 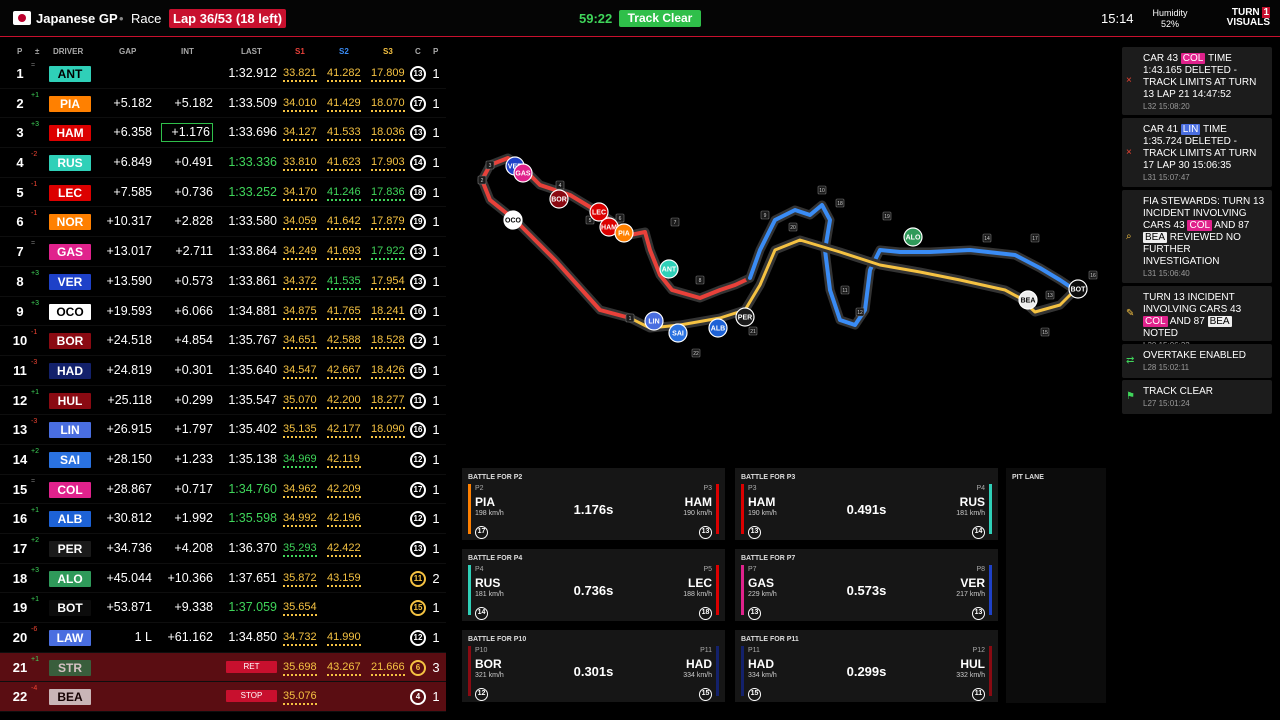 What do you see at coordinates (252, 548) in the screenshot?
I see `last-lap-time: 1:36.370` at bounding box center [252, 548].